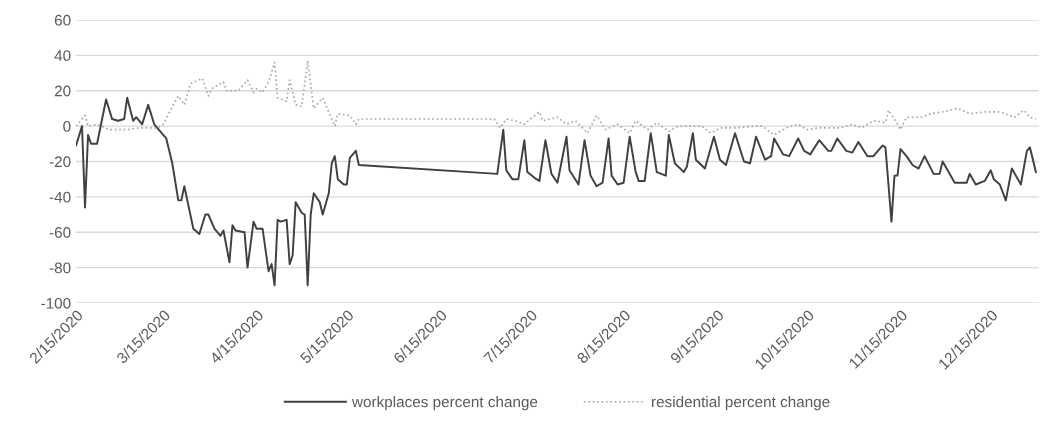 The width and height of the screenshot is (1041, 443). Describe the element at coordinates (62, 56) in the screenshot. I see `y-tick-label: 40` at that location.